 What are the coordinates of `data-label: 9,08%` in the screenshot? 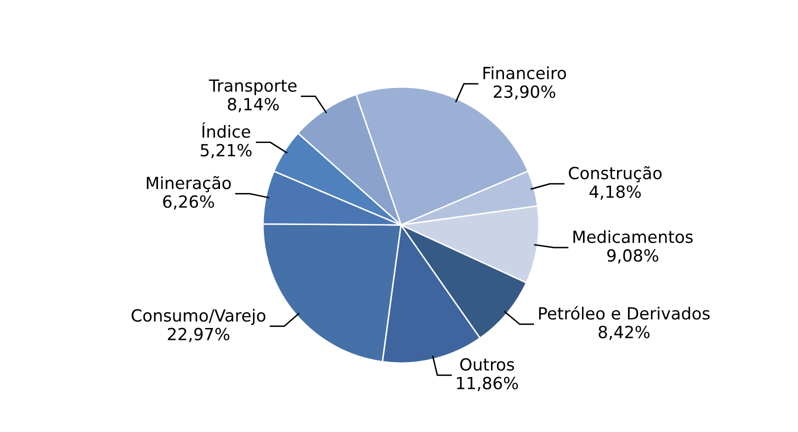 It's located at (632, 256).